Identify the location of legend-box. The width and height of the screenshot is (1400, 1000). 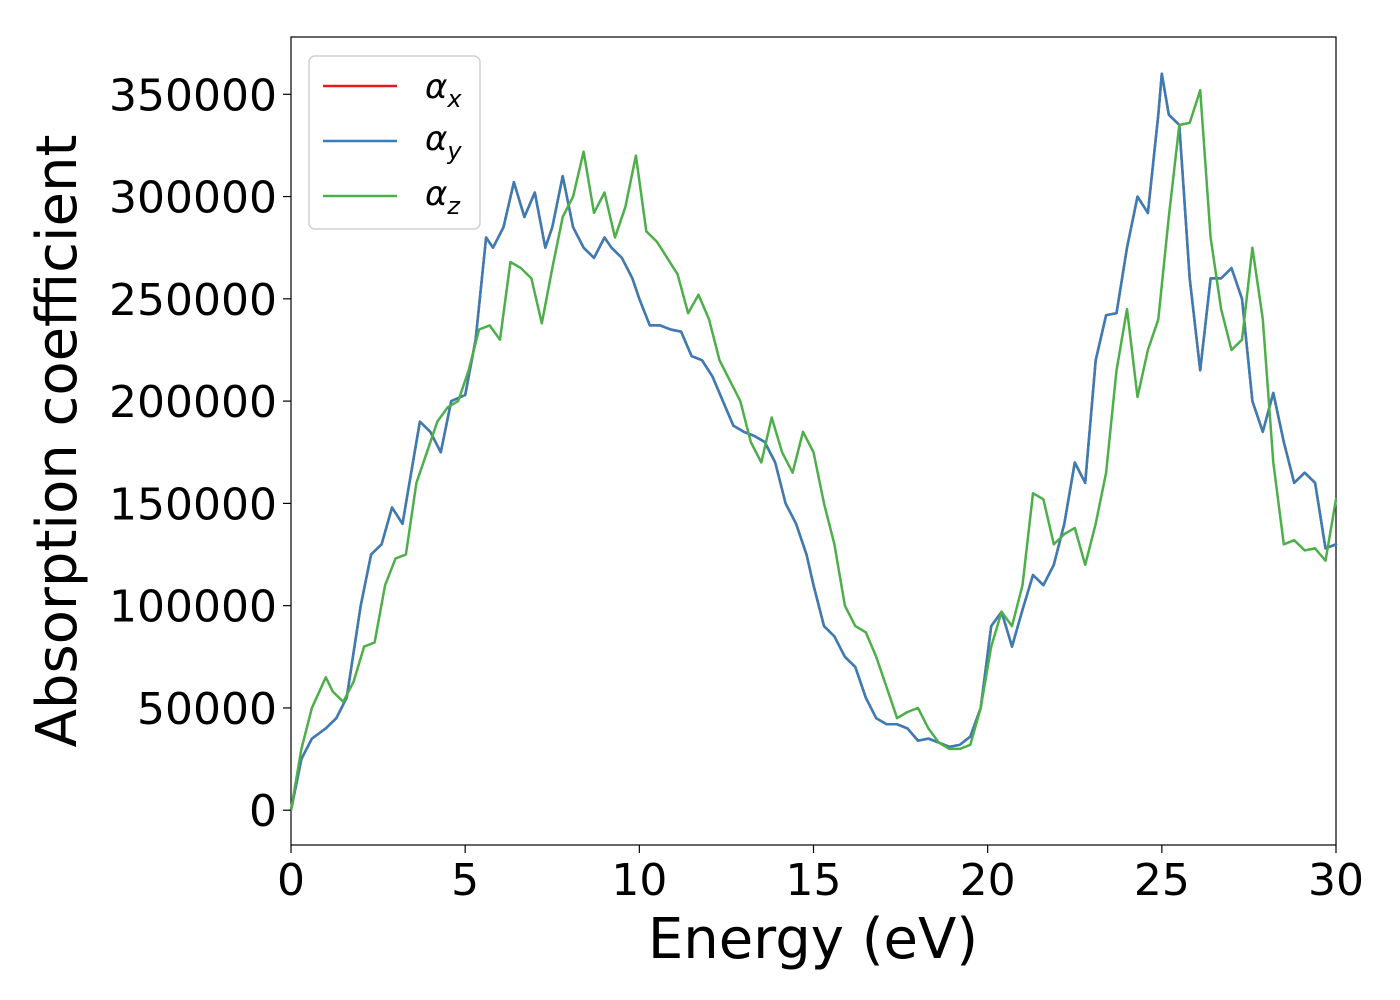
(394, 142).